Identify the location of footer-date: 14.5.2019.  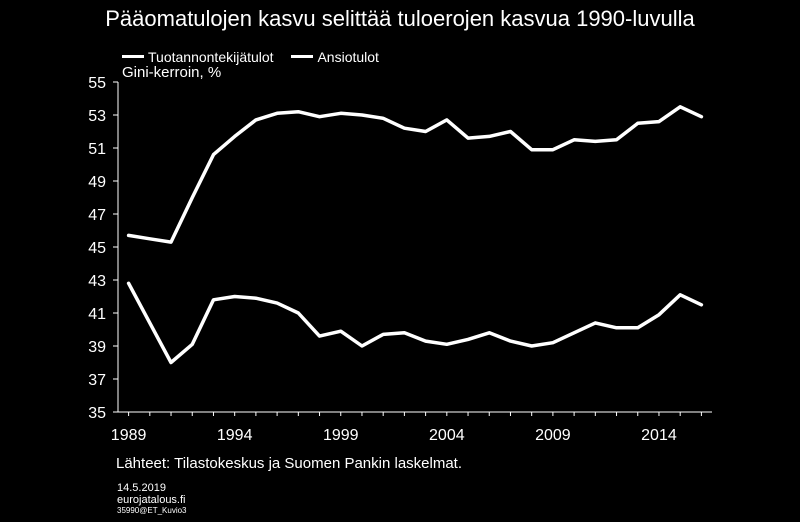
(141, 488).